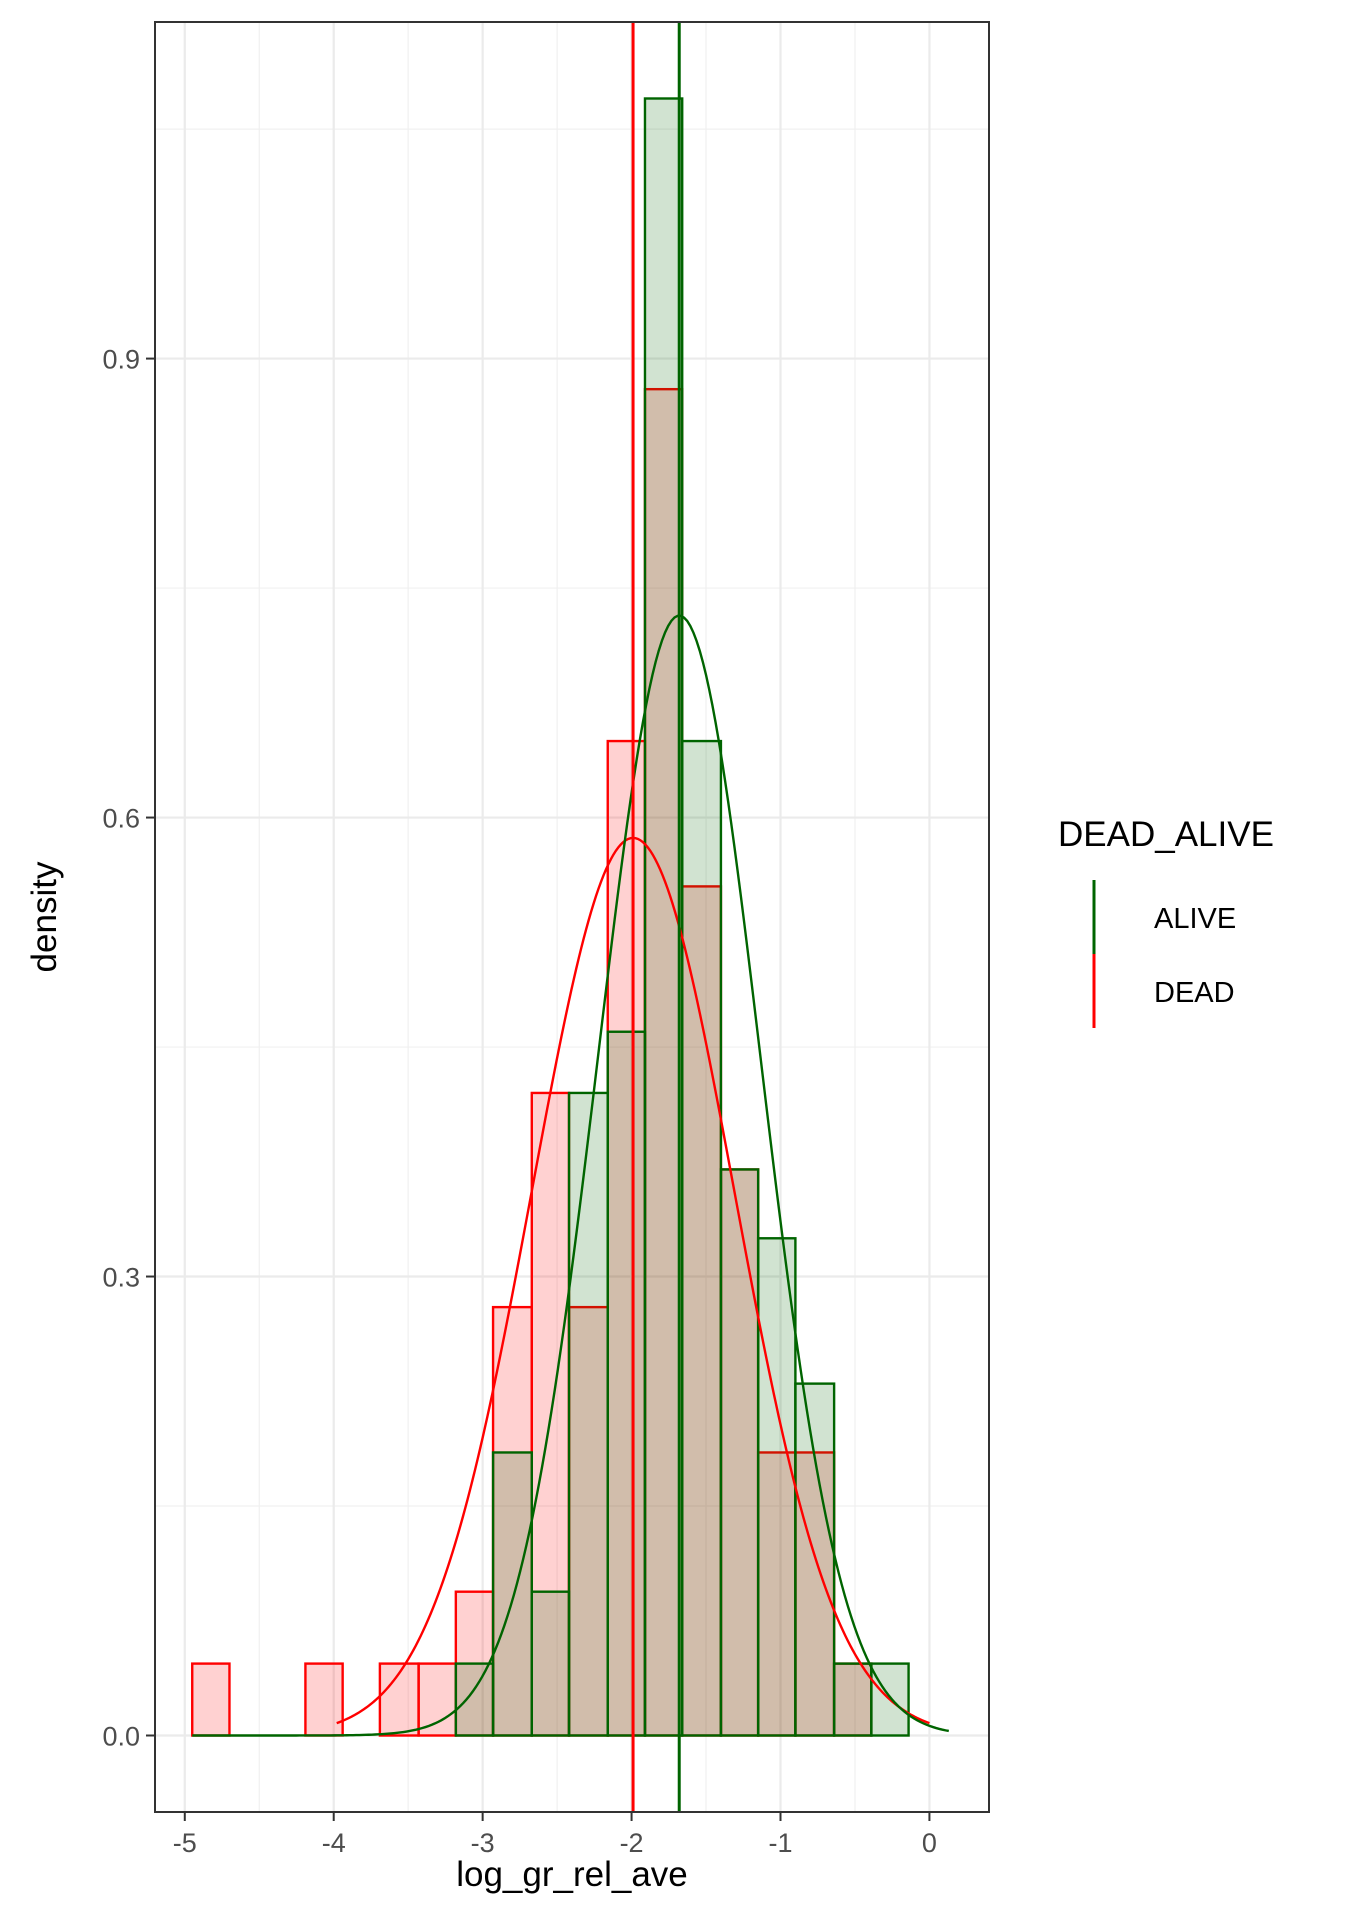 The height and width of the screenshot is (1915, 1368). What do you see at coordinates (632, 1843) in the screenshot?
I see `x-tick-label: -2` at bounding box center [632, 1843].